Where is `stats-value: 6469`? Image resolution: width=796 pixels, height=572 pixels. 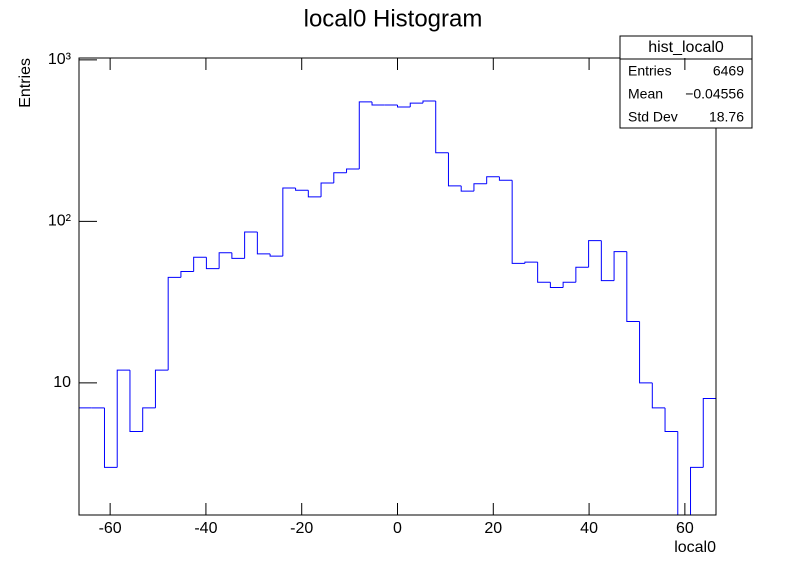 stats-value: 6469 is located at coordinates (728, 71).